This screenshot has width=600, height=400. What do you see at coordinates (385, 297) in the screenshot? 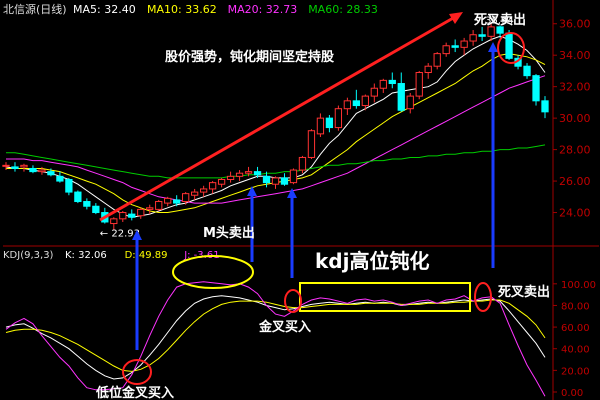
I see `kdj-high-rect` at bounding box center [385, 297].